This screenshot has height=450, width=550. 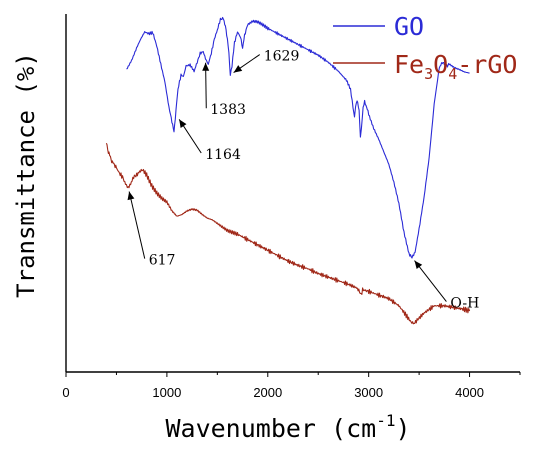 I want to click on x-tick-label-2000: 2000, so click(x=267, y=392).